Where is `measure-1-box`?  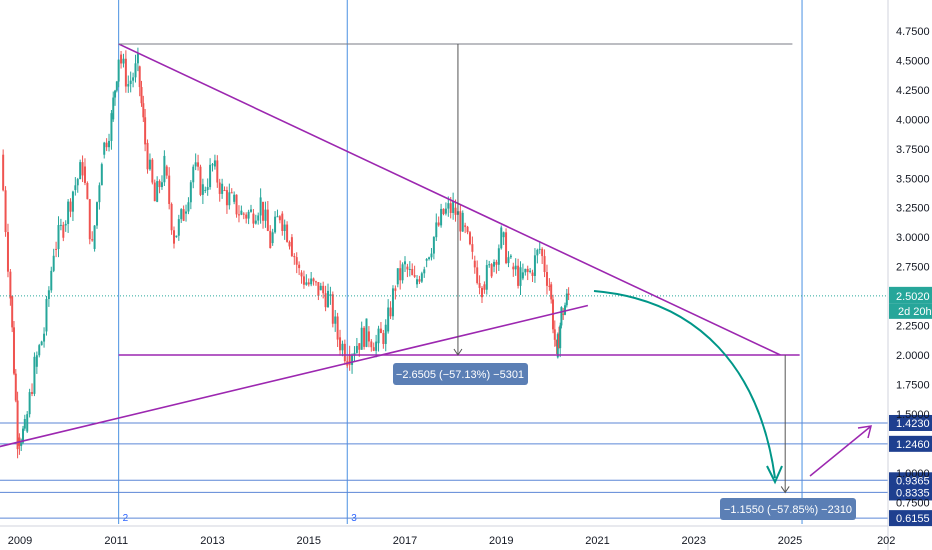
measure-1-box is located at coordinates (460, 374).